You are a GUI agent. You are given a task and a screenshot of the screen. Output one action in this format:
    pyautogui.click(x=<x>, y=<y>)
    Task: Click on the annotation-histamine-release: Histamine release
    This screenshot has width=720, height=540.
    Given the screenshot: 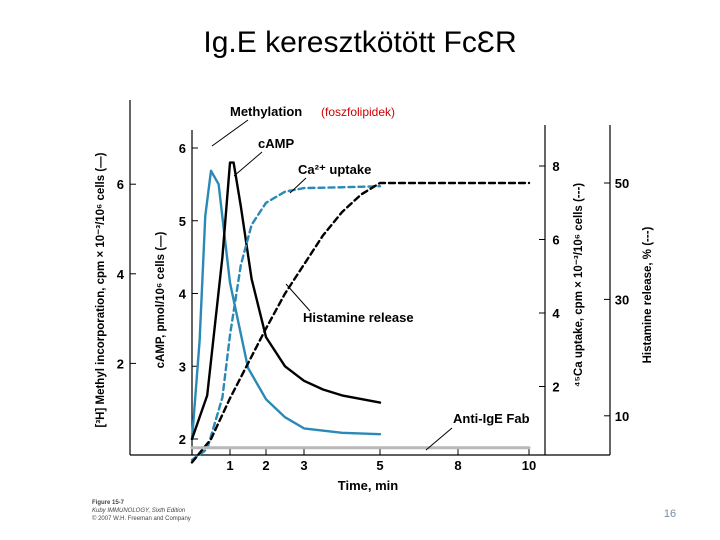 What is the action you would take?
    pyautogui.click(x=358, y=317)
    